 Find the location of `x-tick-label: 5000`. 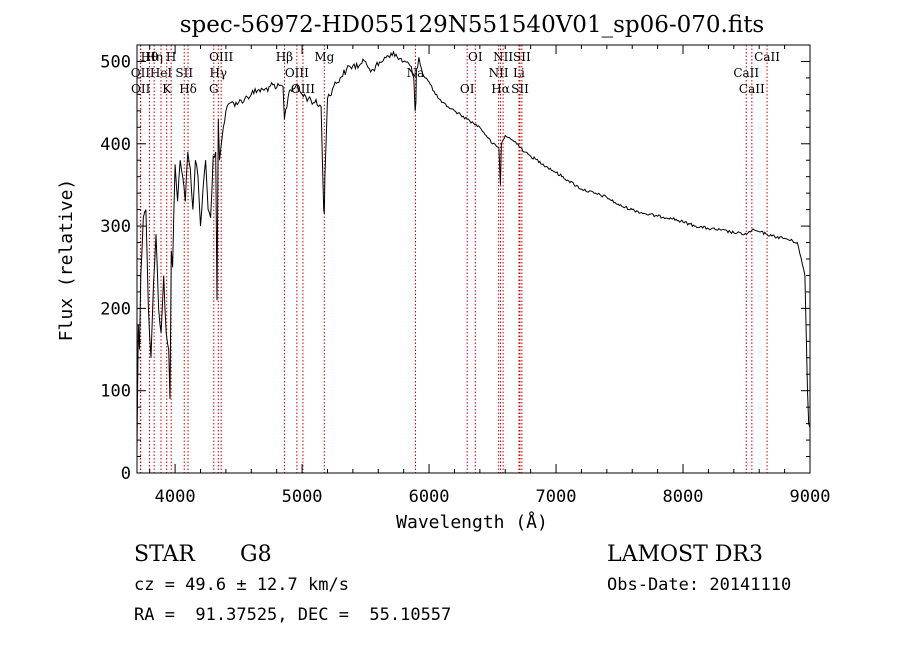

x-tick-label: 5000 is located at coordinates (302, 497).